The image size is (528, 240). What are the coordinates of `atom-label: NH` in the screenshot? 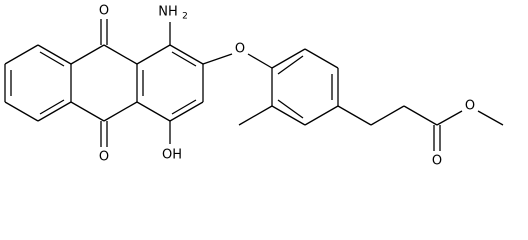 It's located at (168, 12).